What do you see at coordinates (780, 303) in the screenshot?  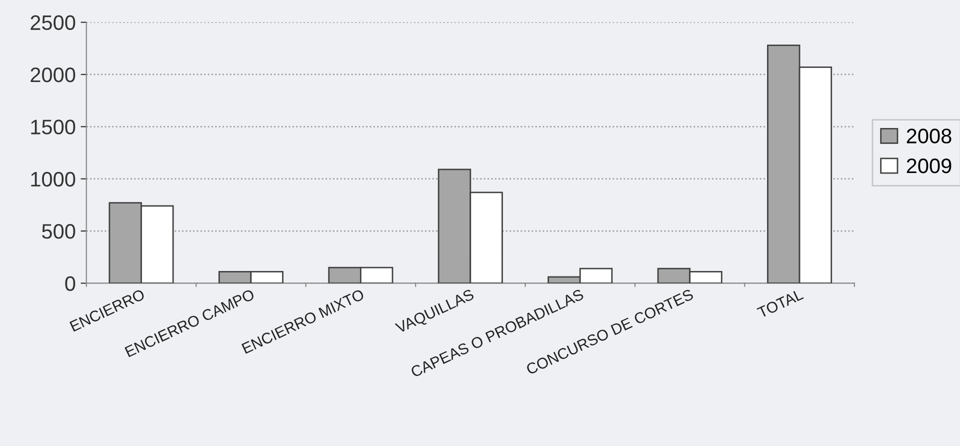 I see `x-tick-label: TOTAL` at bounding box center [780, 303].